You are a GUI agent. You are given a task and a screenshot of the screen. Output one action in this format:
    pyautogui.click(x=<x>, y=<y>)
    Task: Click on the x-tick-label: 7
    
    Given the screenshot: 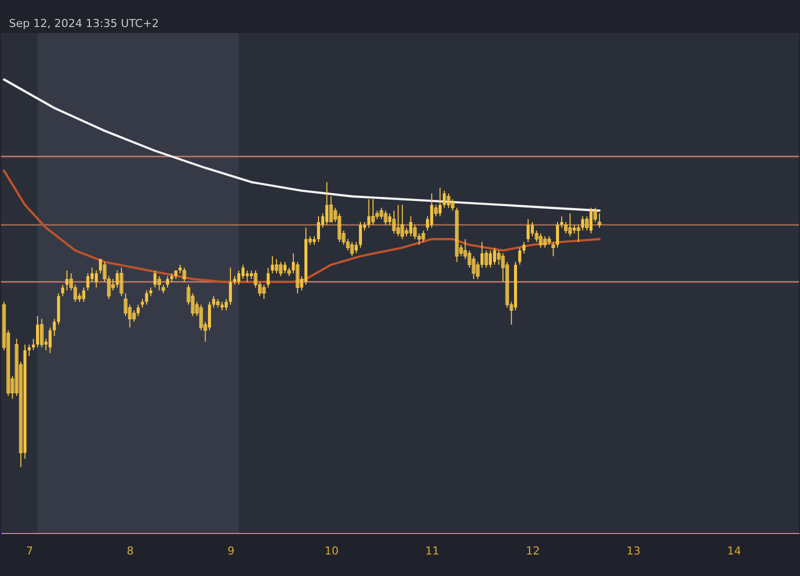 What is the action you would take?
    pyautogui.click(x=30, y=551)
    